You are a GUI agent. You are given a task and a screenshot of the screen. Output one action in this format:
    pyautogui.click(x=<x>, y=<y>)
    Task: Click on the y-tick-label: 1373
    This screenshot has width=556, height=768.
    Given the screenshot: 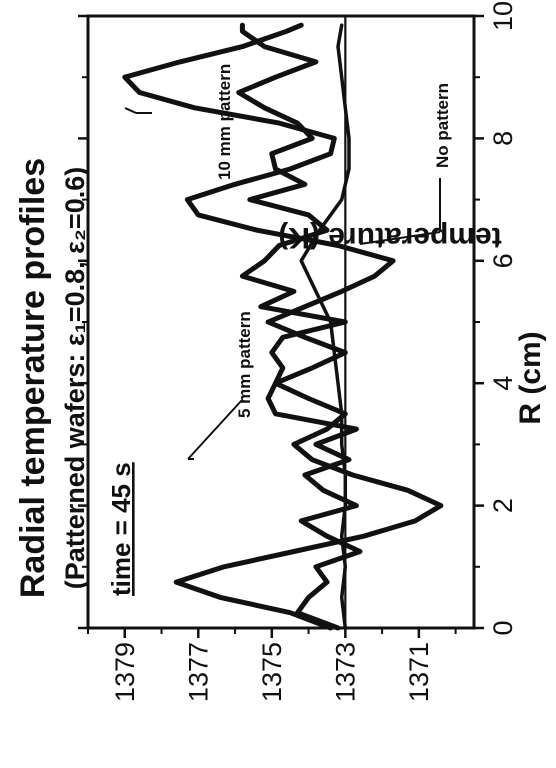 What is the action you would take?
    pyautogui.click(x=345, y=672)
    